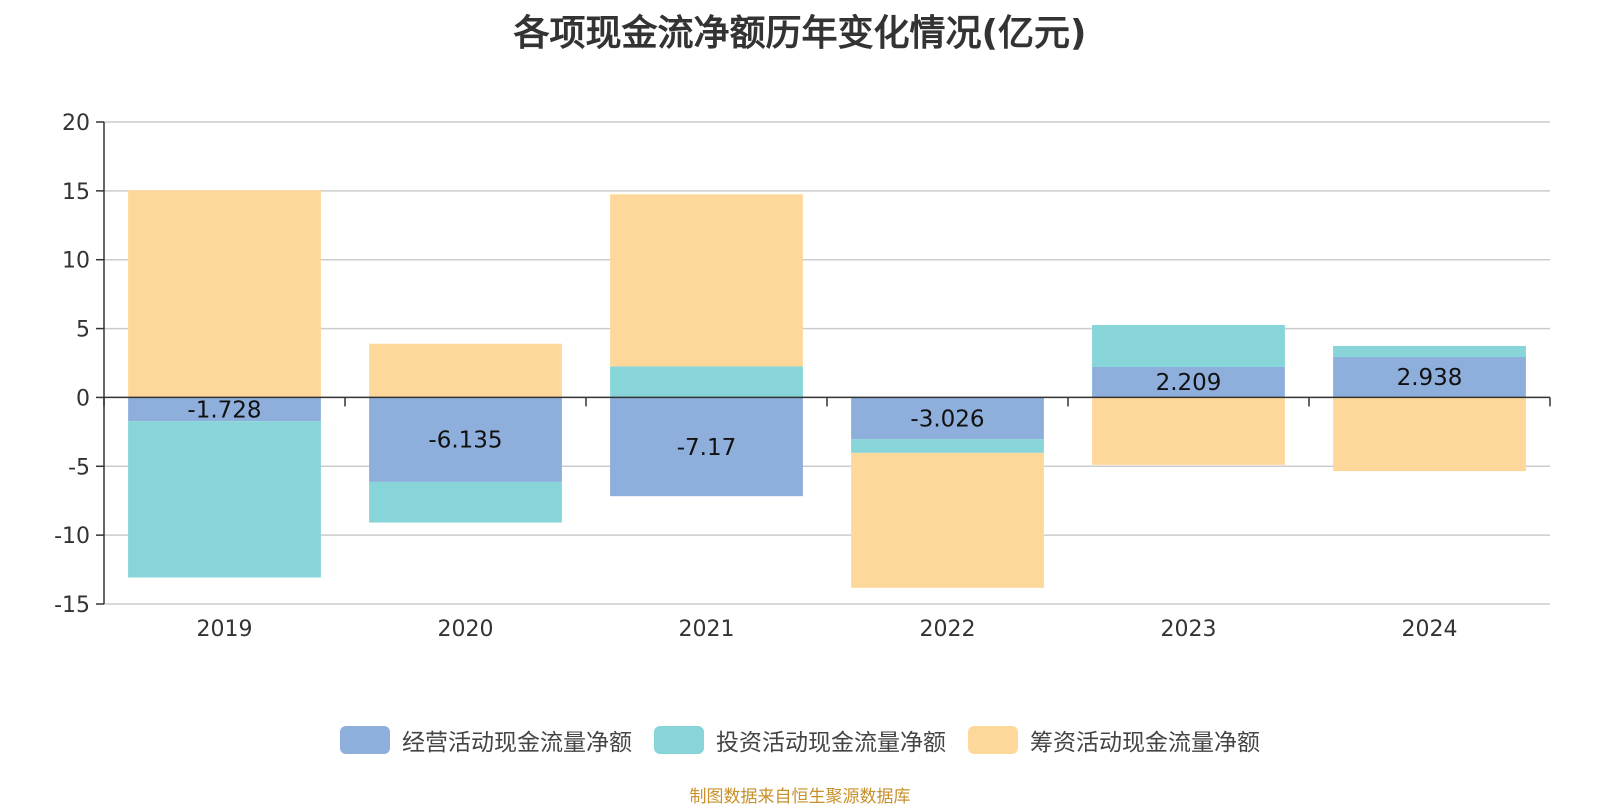 The height and width of the screenshot is (807, 1600). Describe the element at coordinates (679, 740) in the screenshot. I see `legend-swatch-investing` at that location.